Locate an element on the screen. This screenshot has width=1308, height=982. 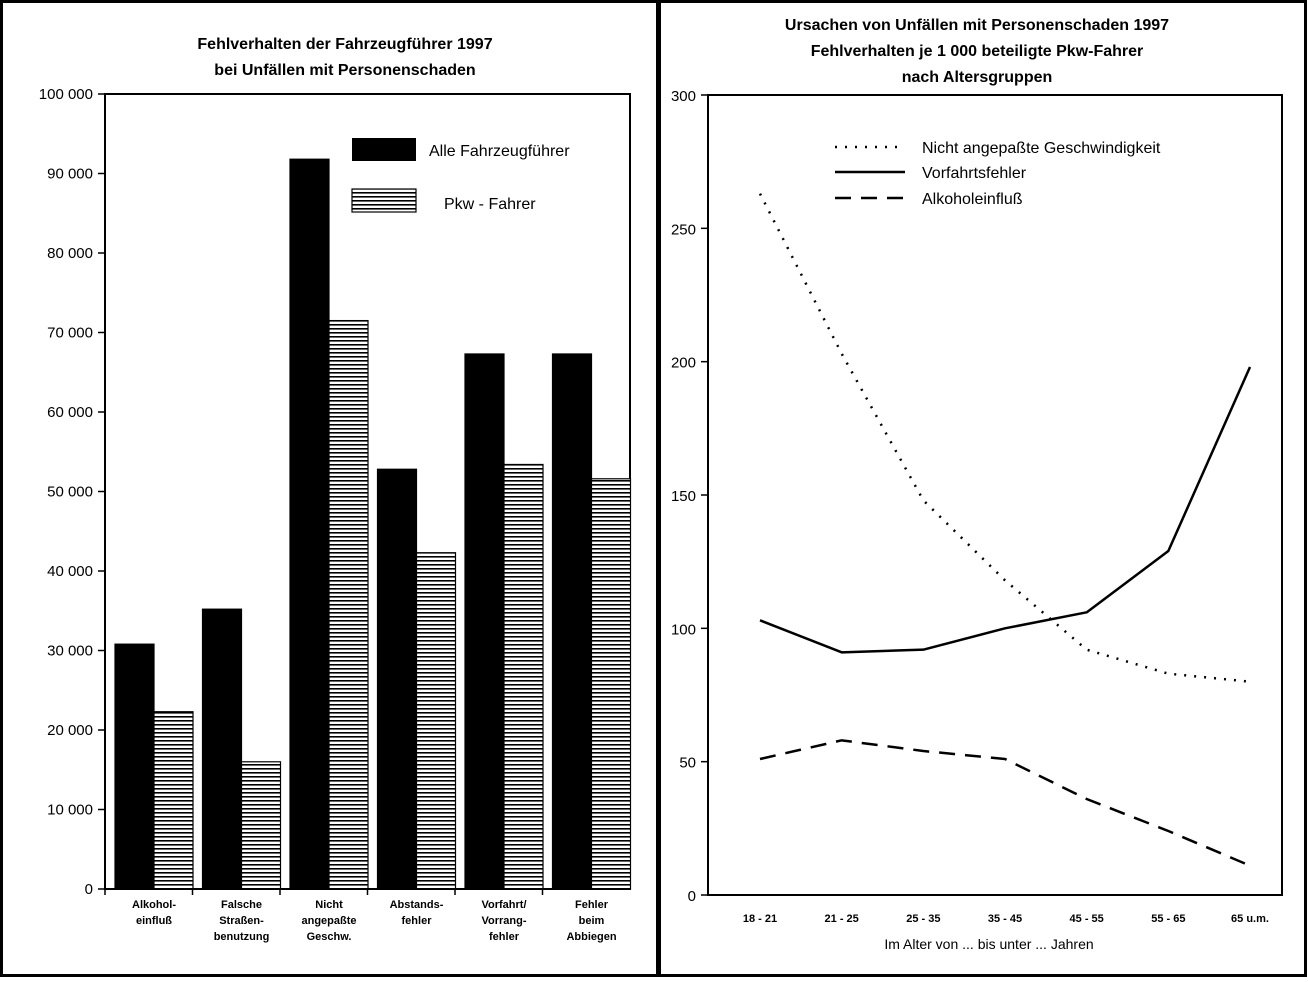
y-tick-label: 70 000 is located at coordinates (70, 333).